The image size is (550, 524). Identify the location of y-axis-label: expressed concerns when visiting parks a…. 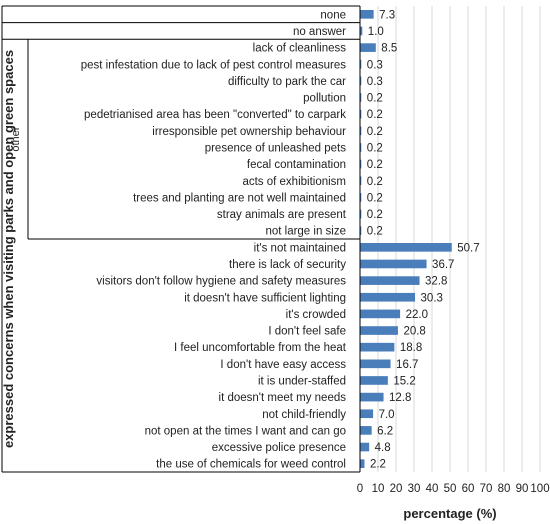
(8, 249).